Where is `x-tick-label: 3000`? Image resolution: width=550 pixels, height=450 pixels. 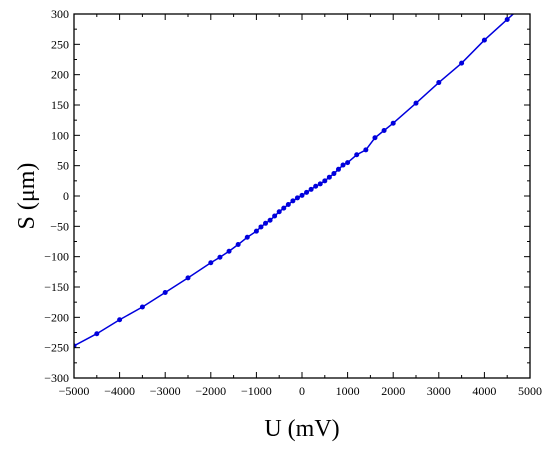 x-tick-label: 3000 is located at coordinates (439, 391).